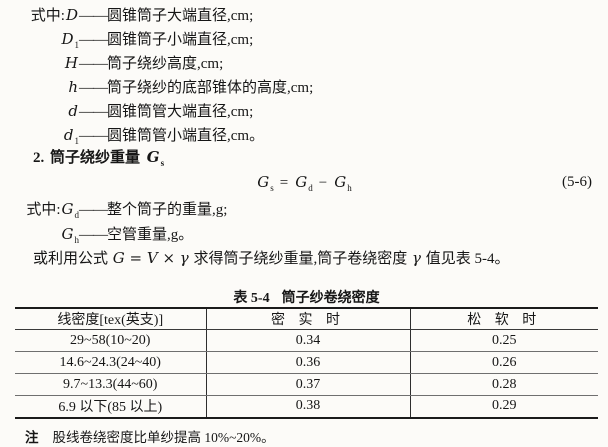  What do you see at coordinates (71, 136) in the screenshot?
I see `definition-variable: d1` at bounding box center [71, 136].